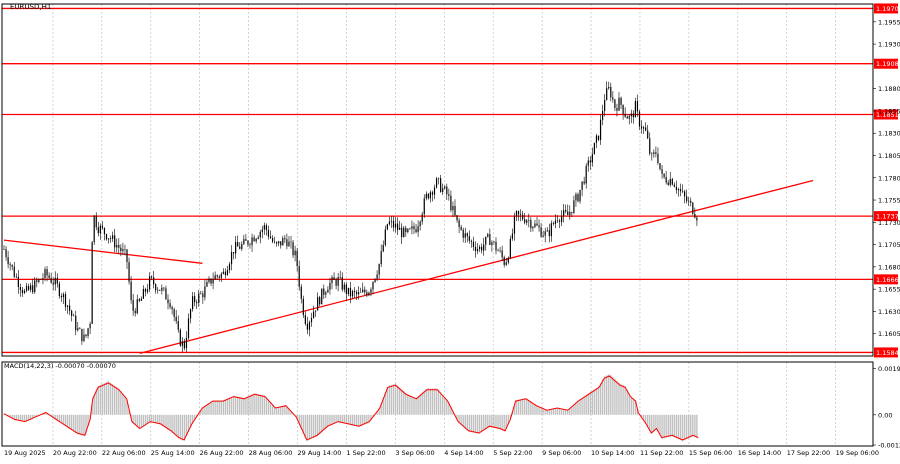 This screenshot has width=900, height=464. What do you see at coordinates (463, 453) in the screenshot?
I see `x-tick-label: 4 Sep 14:00` at bounding box center [463, 453].